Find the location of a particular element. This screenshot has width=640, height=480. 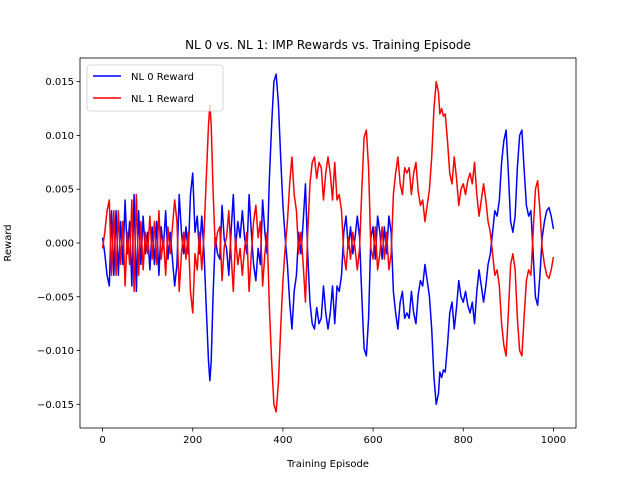

y-axis-label: Reward is located at coordinates (8, 242).